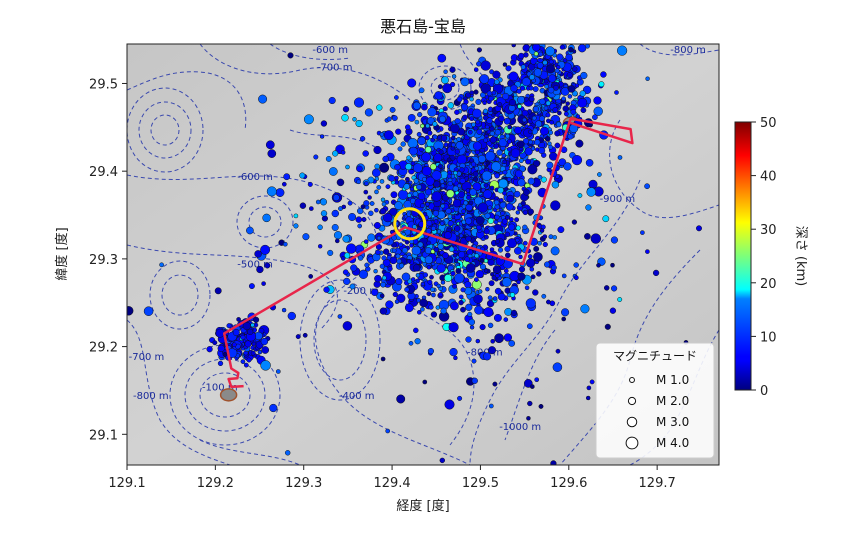 Image resolution: width=860 pixels, height=538 pixels. What do you see at coordinates (655, 400) in the screenshot?
I see `legend: マグニチュード M 1.0 M 2.0 M 3.0 M 4.0` at bounding box center [655, 400].